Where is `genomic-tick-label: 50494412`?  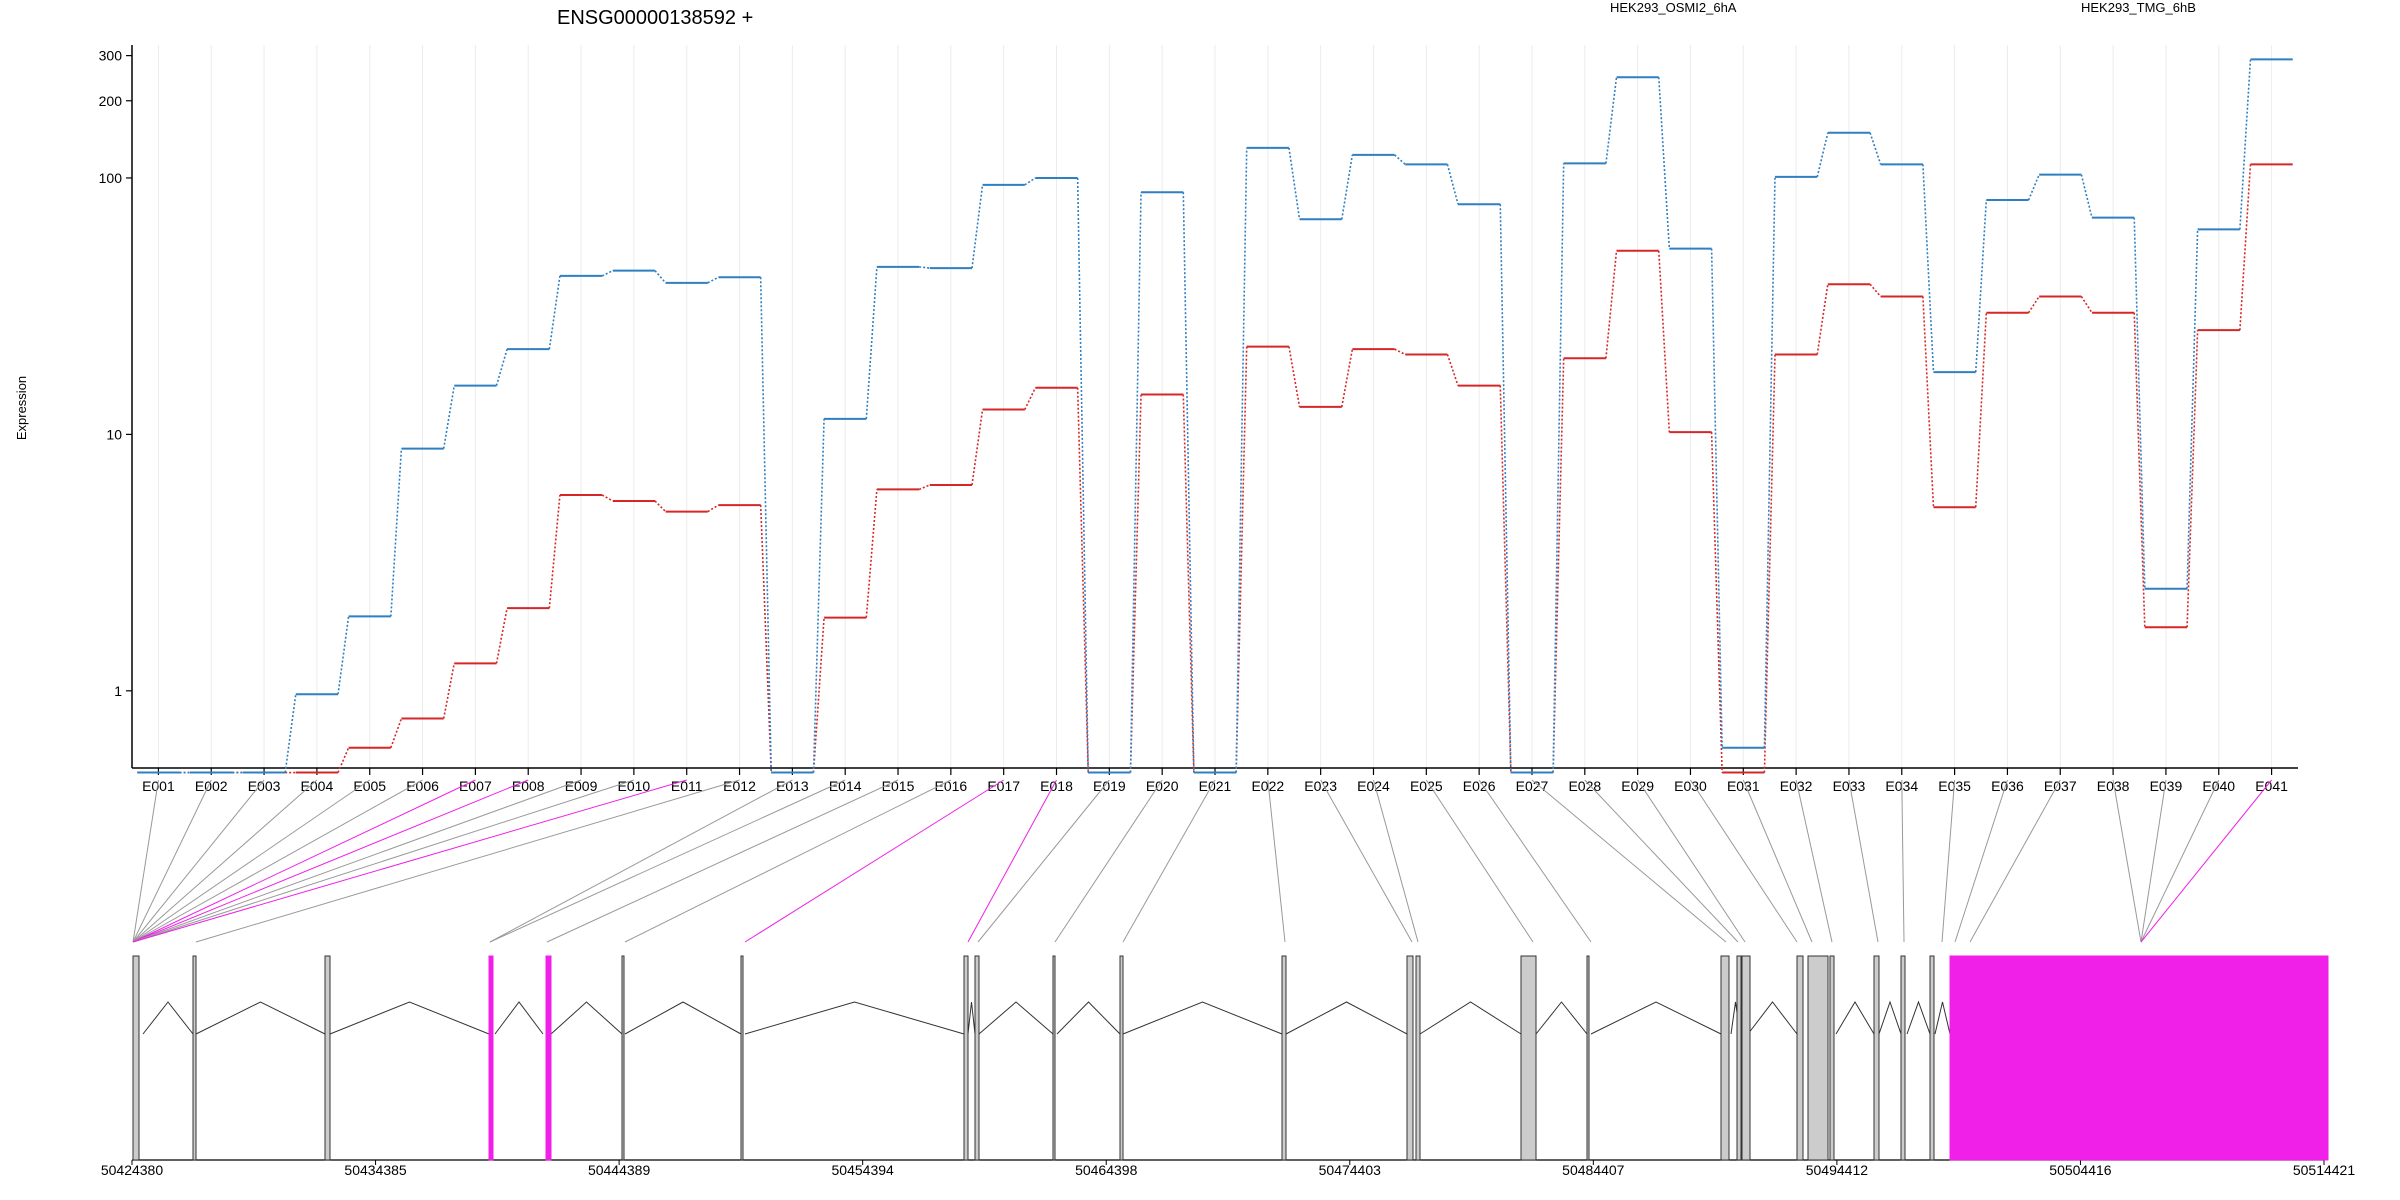 genomic-tick-label: 50494412 is located at coordinates (1837, 1170).